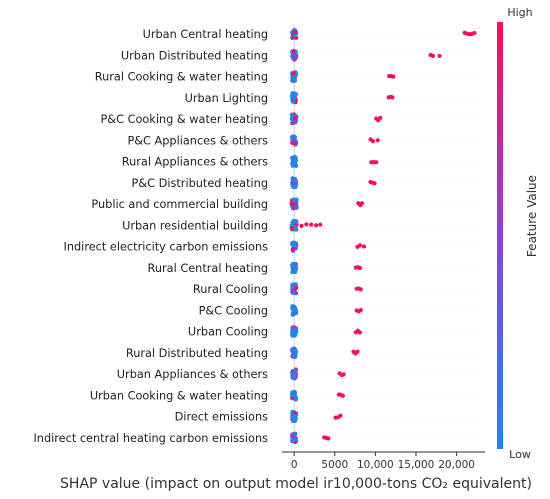 The width and height of the screenshot is (550, 499). Describe the element at coordinates (520, 454) in the screenshot. I see `colorbar-low-label: Low` at that location.